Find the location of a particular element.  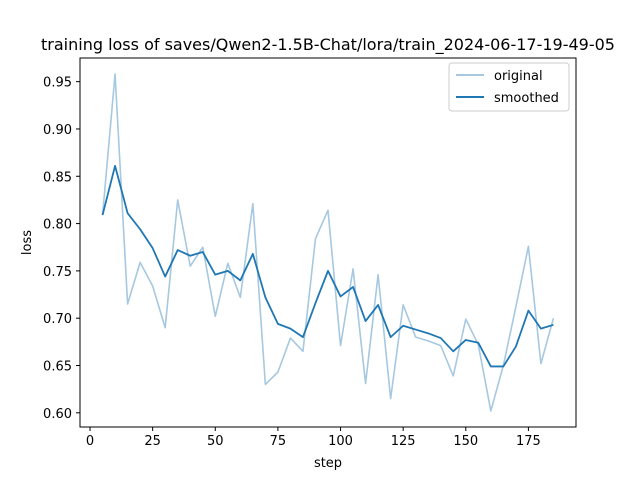

y-tick-label: 0.80 is located at coordinates (57, 225).